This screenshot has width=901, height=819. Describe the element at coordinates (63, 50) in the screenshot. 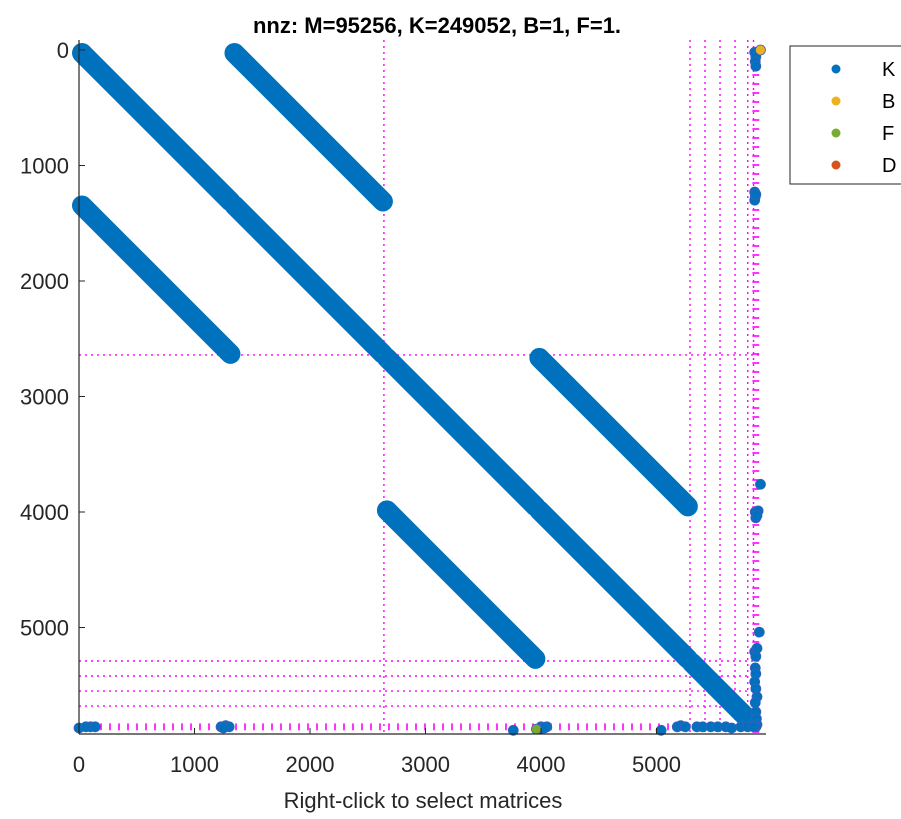

I see `y-tick-label: 0` at that location.